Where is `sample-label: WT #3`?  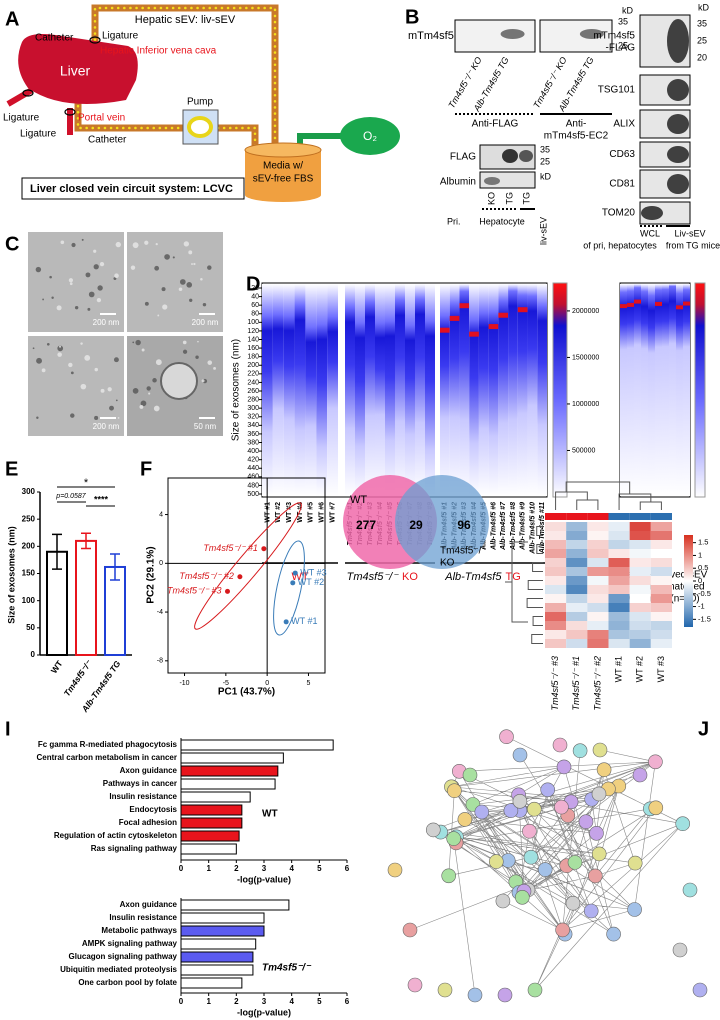 sample-label: WT #3 is located at coordinates (289, 512).